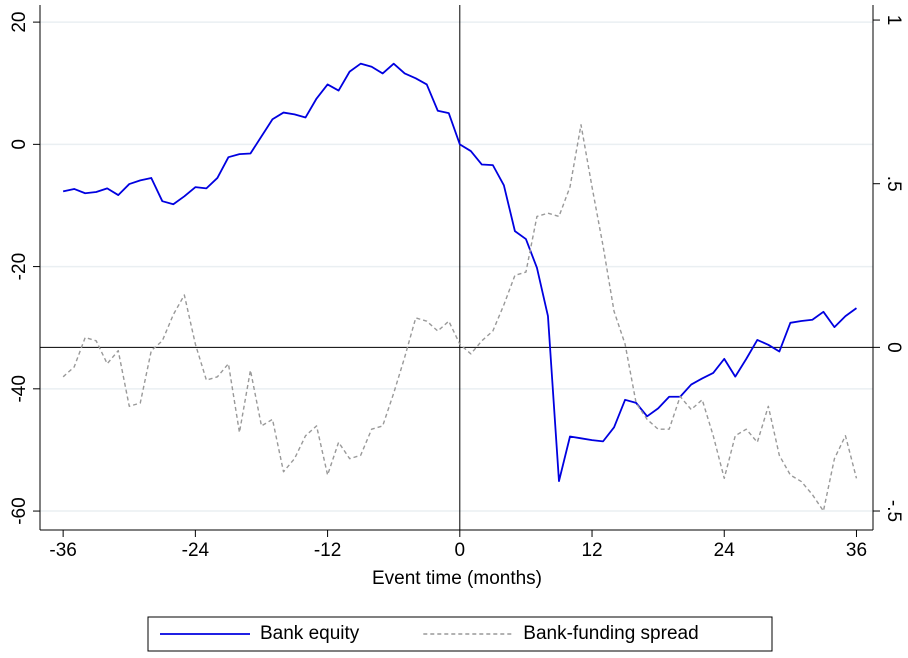 The image size is (908, 658). What do you see at coordinates (893, 347) in the screenshot?
I see `y2-tick-label: 0` at bounding box center [893, 347].